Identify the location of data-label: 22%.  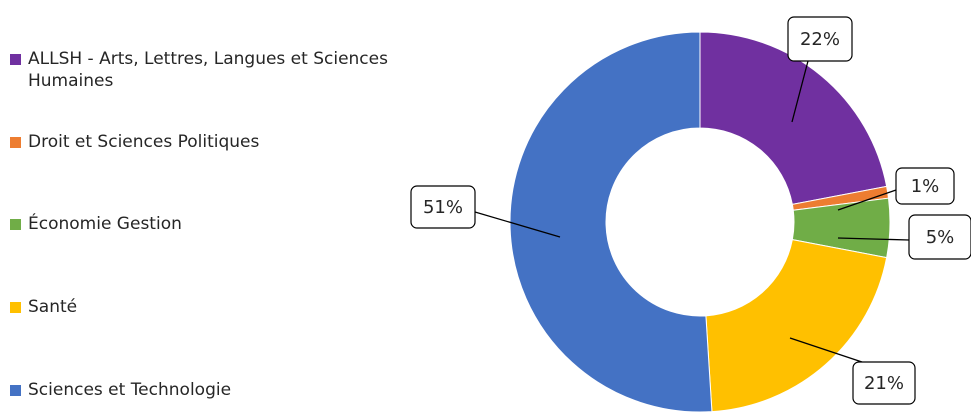
(820, 39).